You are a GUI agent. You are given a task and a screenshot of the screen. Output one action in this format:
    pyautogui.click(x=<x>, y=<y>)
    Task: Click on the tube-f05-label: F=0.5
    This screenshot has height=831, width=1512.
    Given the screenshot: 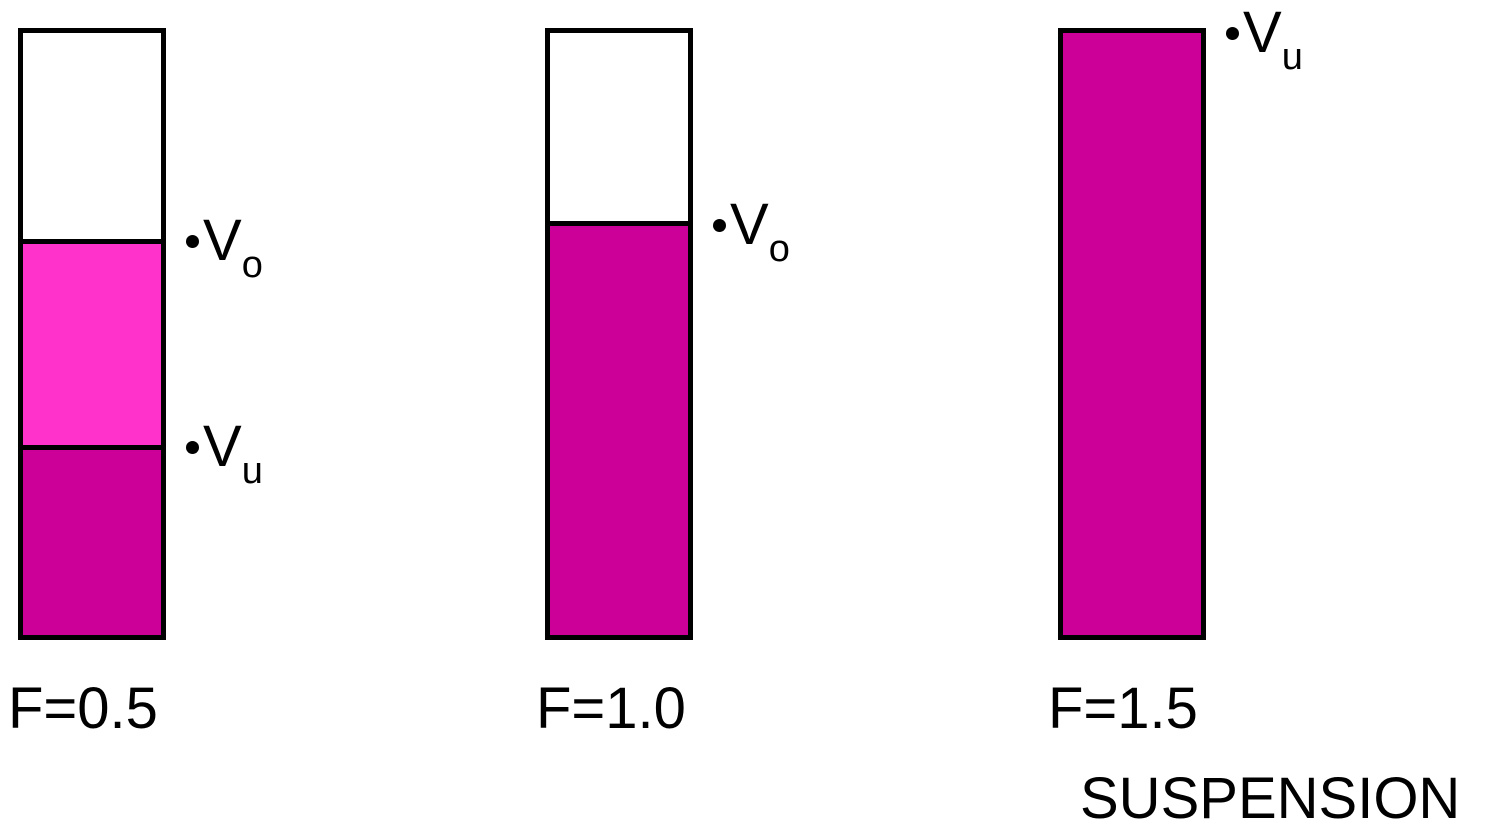 What is the action you would take?
    pyautogui.click(x=83, y=708)
    